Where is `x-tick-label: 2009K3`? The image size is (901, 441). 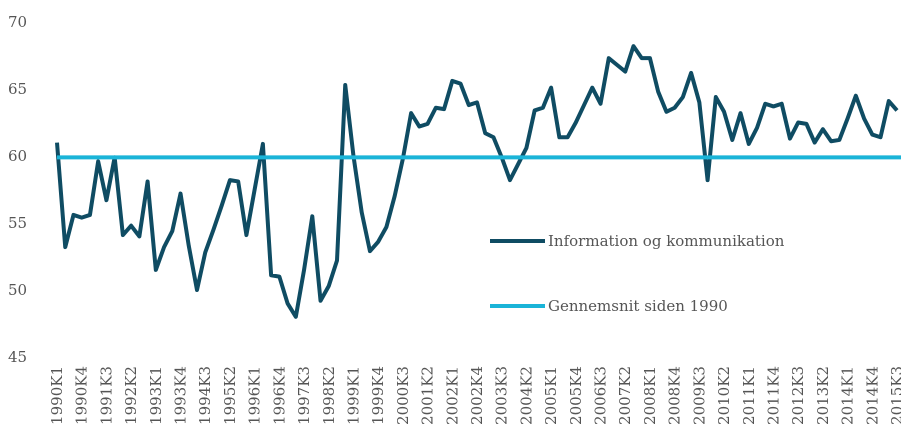
x-tick-label: 2009K3 is located at coordinates (699, 395).